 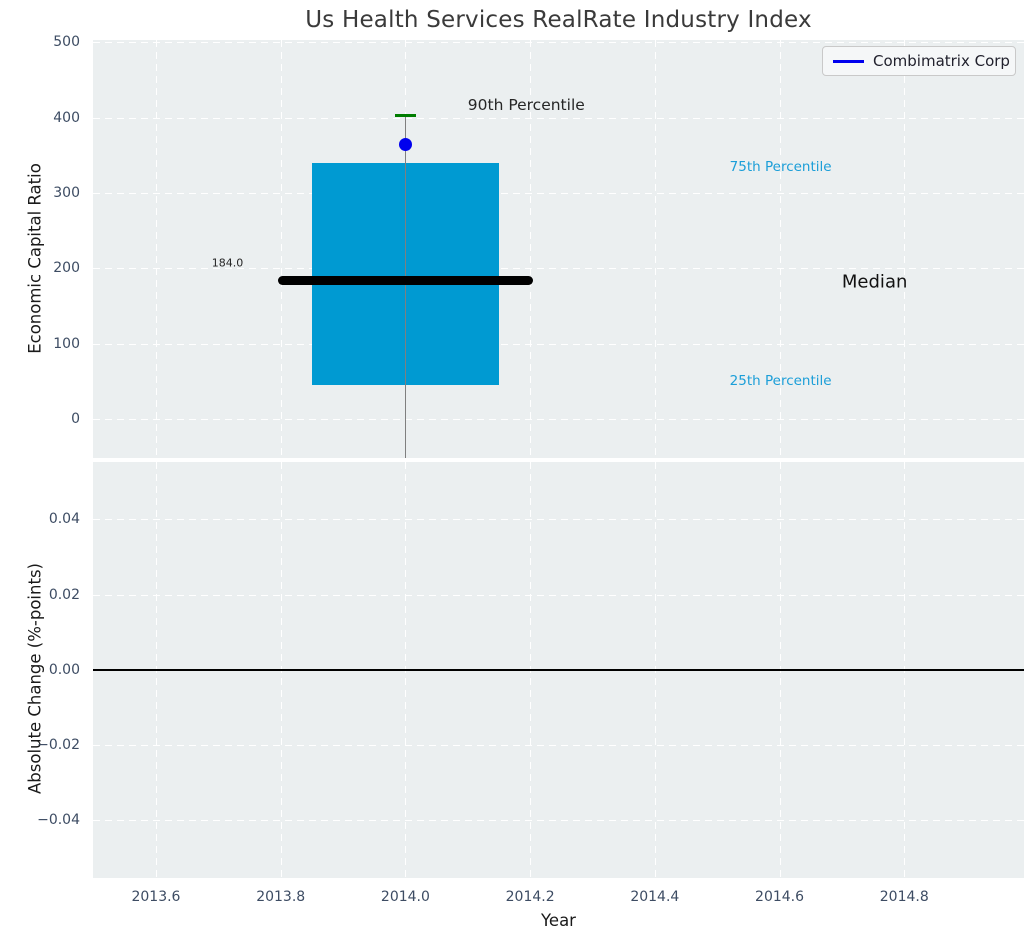 What do you see at coordinates (66, 192) in the screenshot?
I see `y-tick-label-top: 300` at bounding box center [66, 192].